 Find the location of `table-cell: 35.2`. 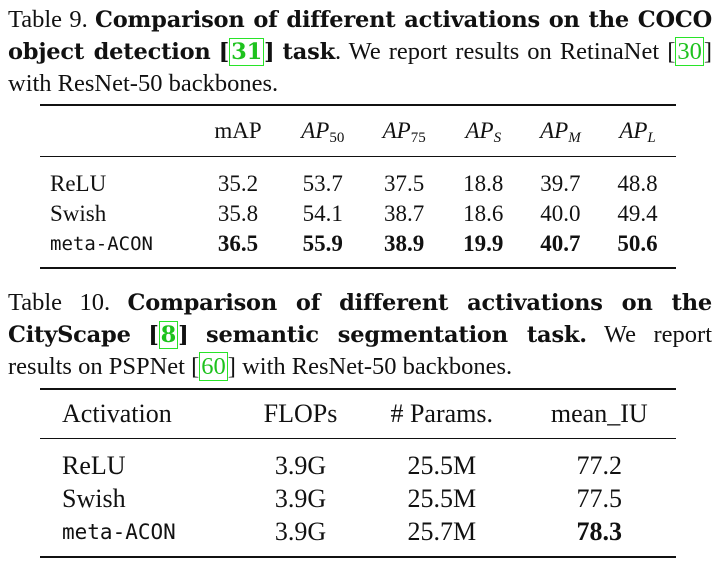

table-cell: 35.2 is located at coordinates (238, 183).